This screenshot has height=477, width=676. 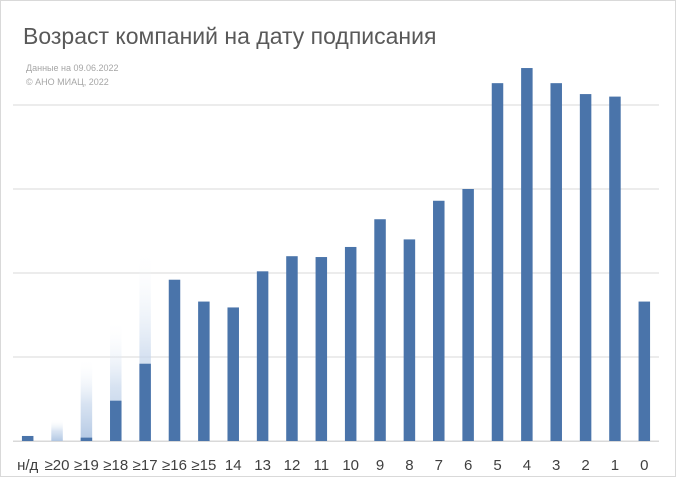 I want to click on chart-title: Возраст компаний на дату подписания, so click(x=230, y=36).